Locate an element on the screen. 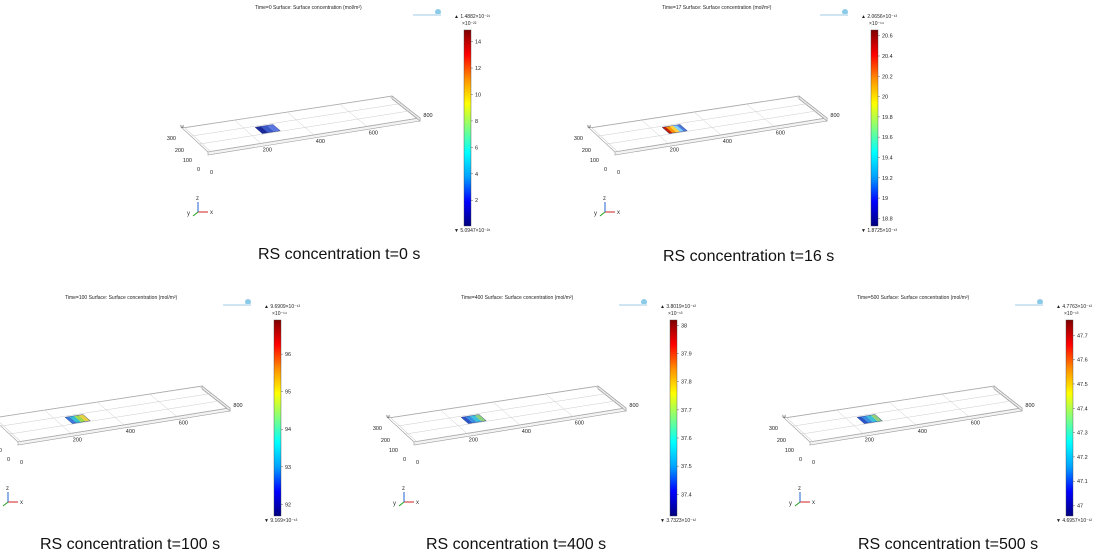 Image resolution: width=1107 pixels, height=558 pixels. colorbar-tick-label: 92 is located at coordinates (288, 505).